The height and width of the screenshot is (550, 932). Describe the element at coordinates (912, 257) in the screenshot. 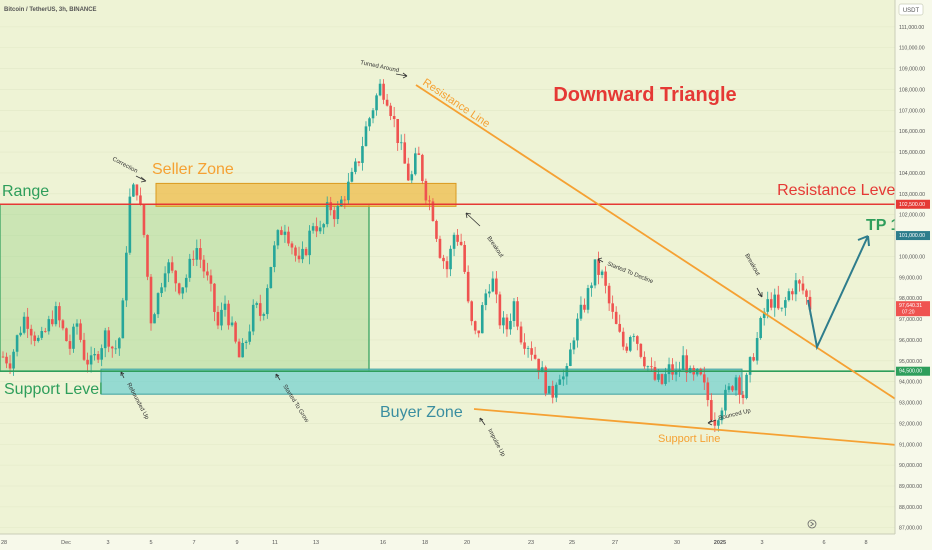

I see `price-tick-label: 100,000.00` at that location.